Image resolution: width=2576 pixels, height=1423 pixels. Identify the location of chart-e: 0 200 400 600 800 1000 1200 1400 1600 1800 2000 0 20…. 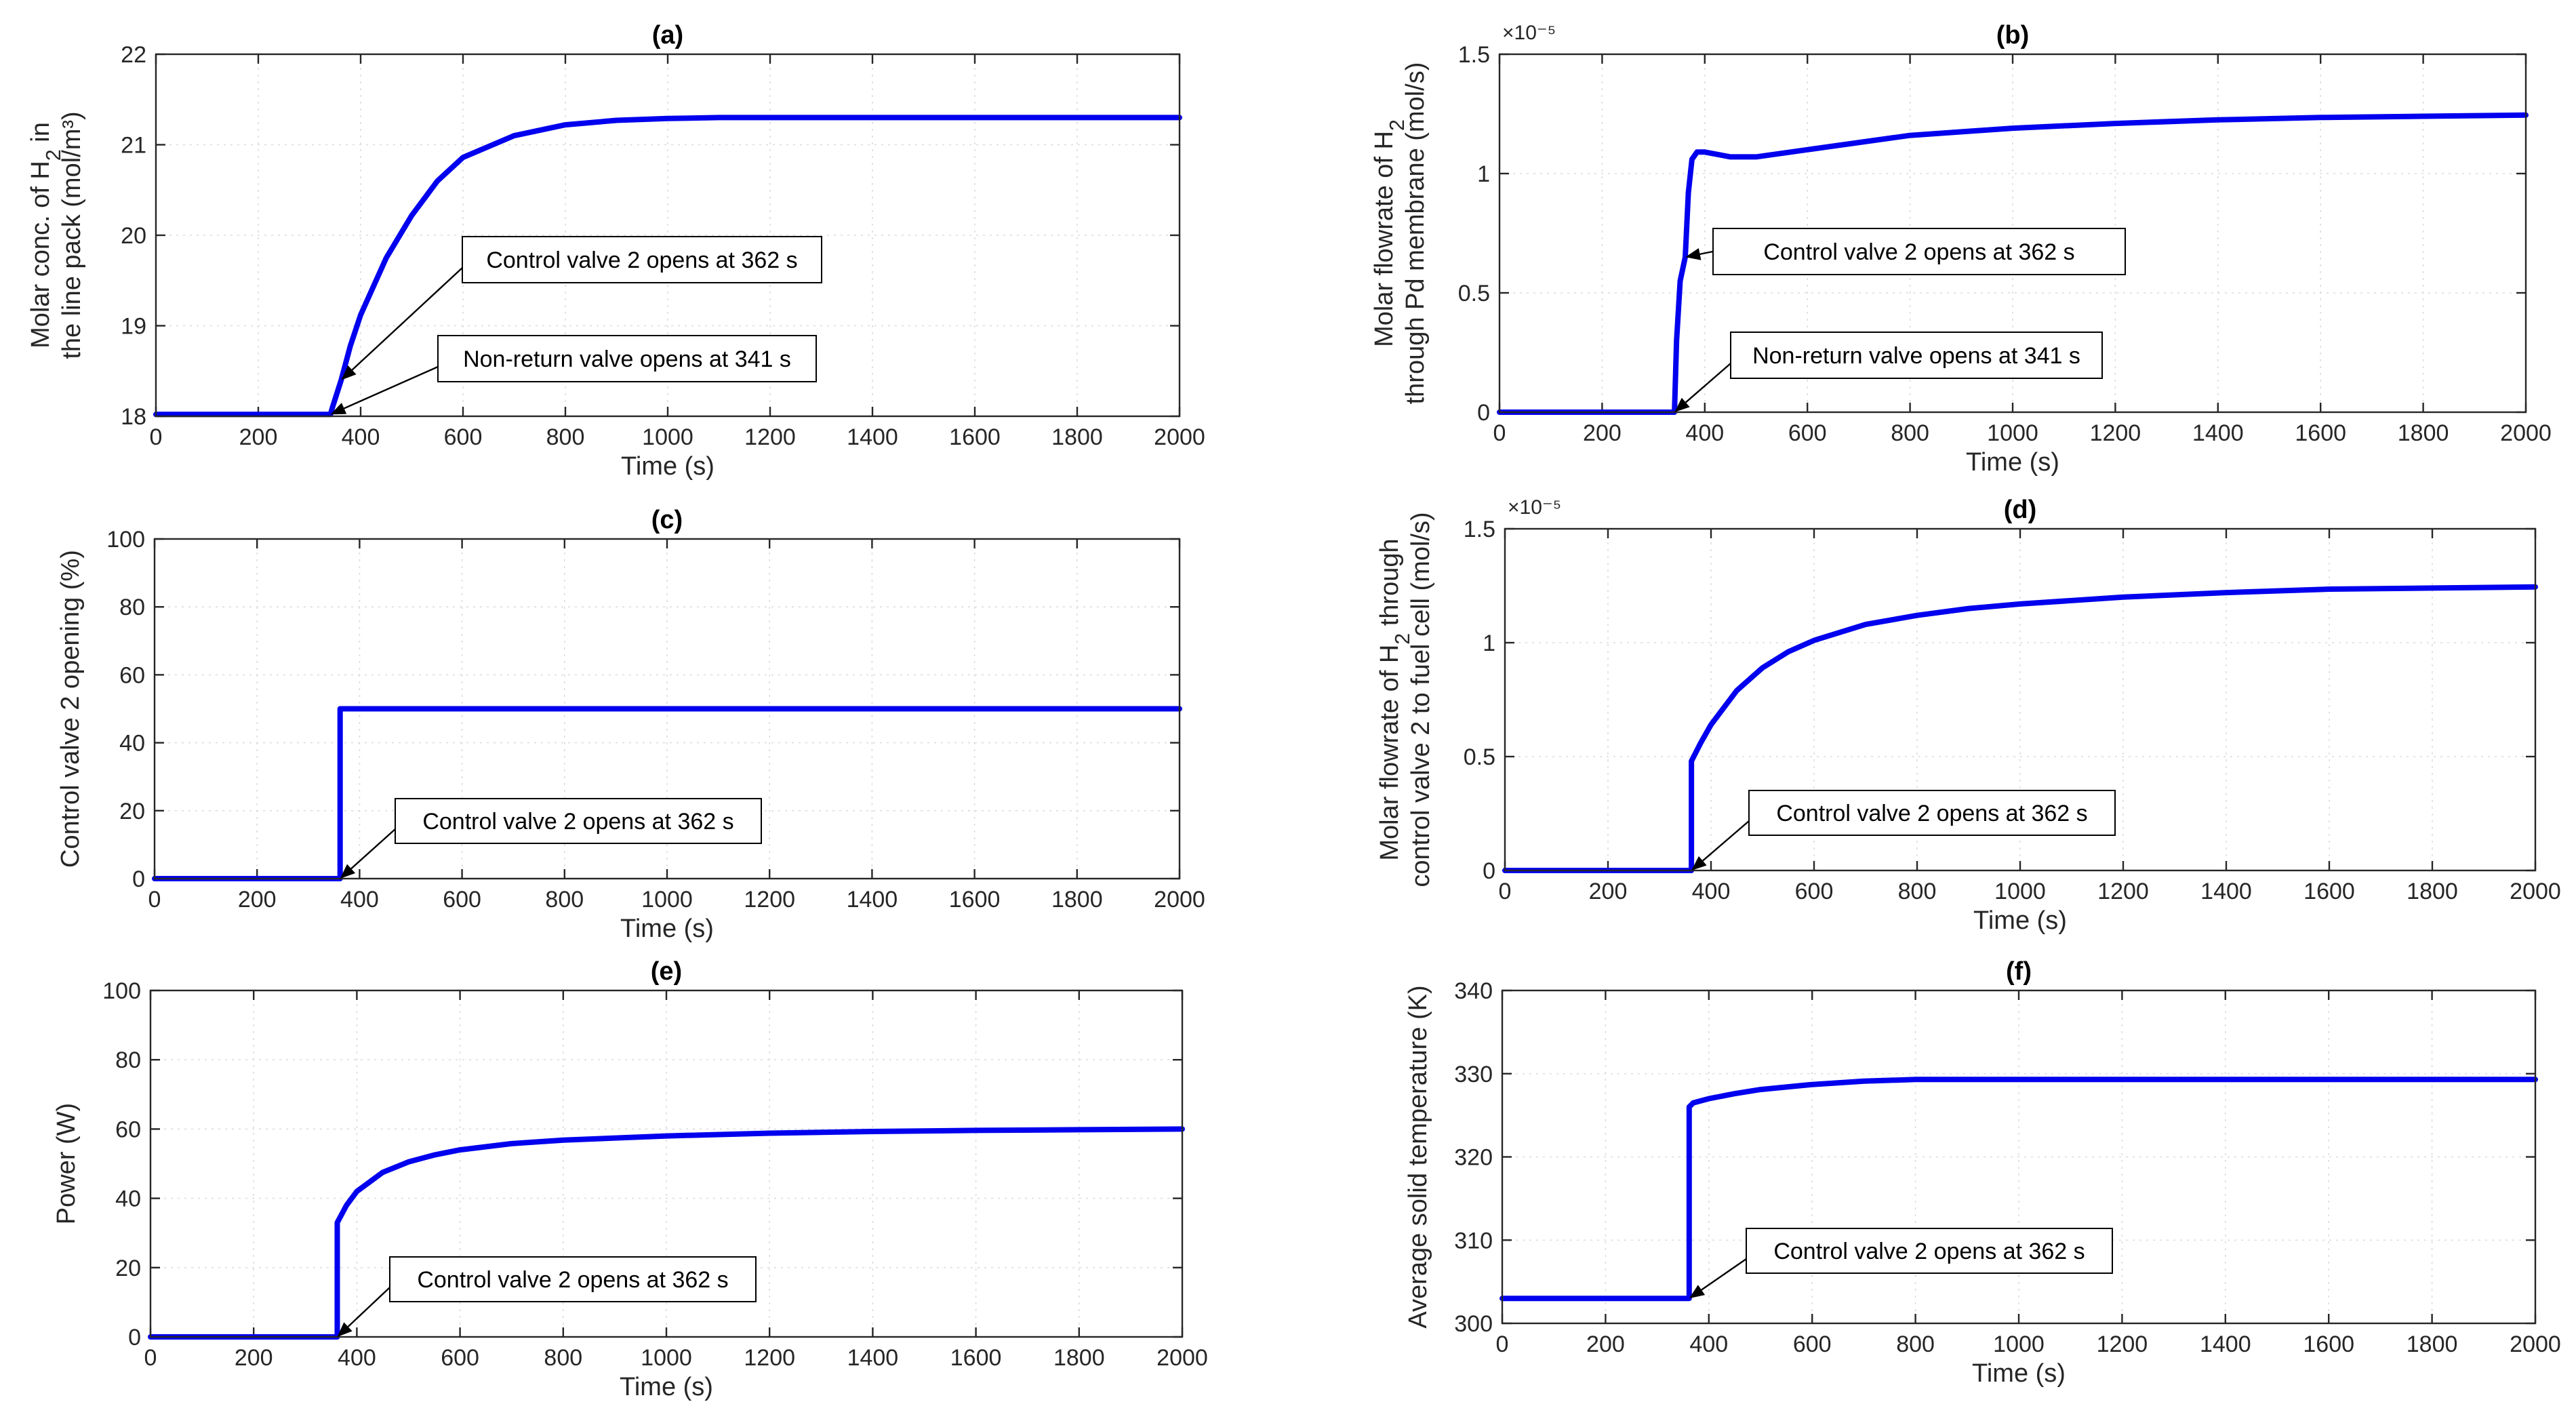
(630, 1179).